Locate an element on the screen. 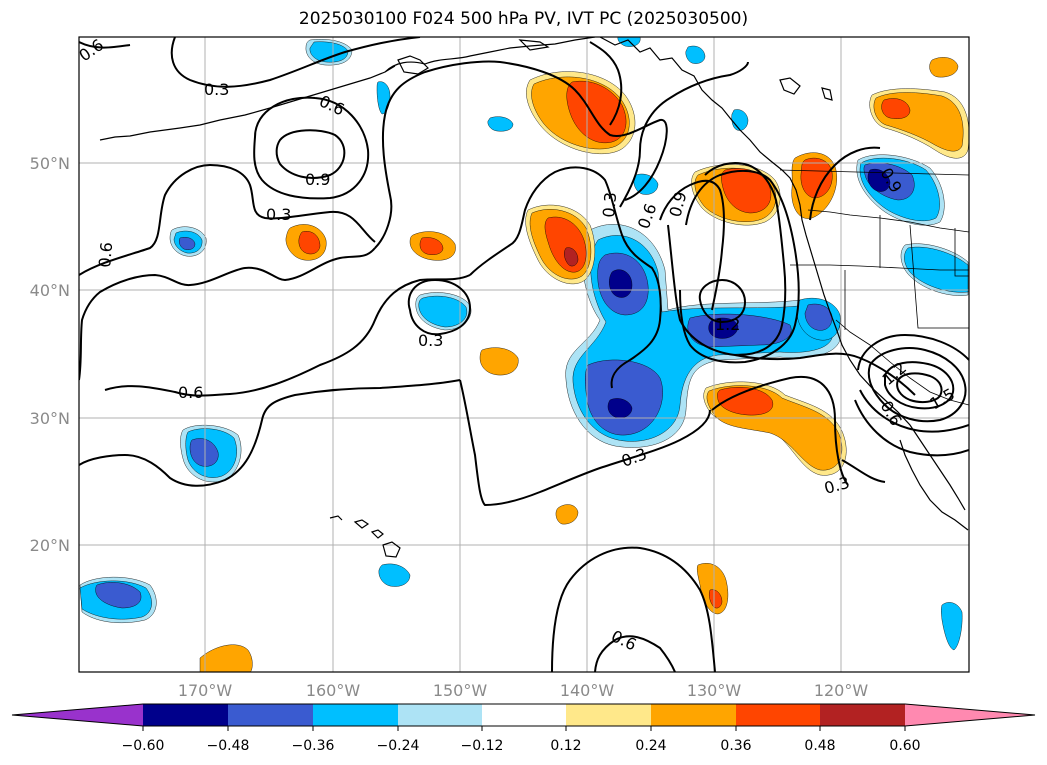 The width and height of the screenshot is (1047, 765). longitude-axis: 170°W 160°W 150°W 140°W 130°W 120°W is located at coordinates (523, 690).